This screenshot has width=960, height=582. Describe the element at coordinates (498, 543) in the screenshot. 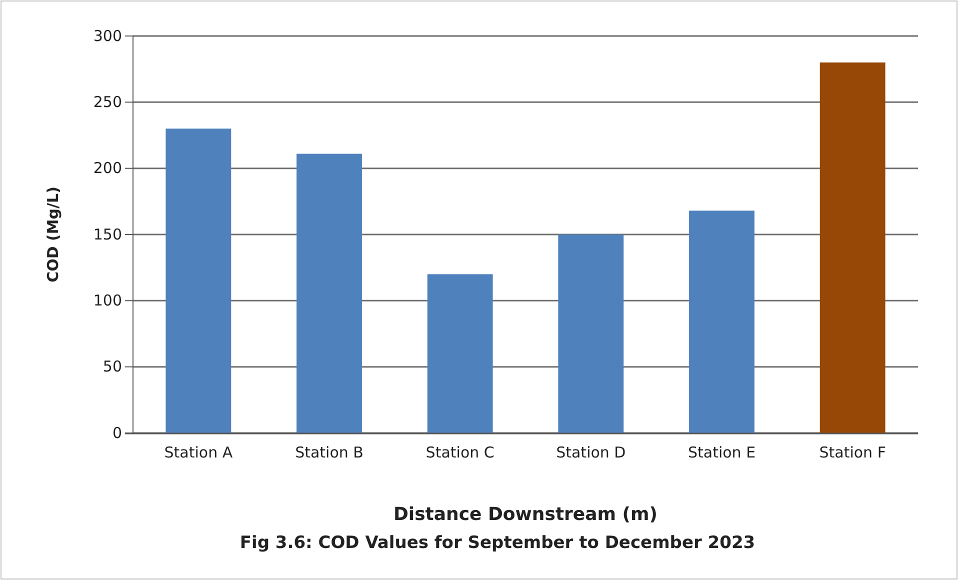

I see `text: Fig 3.6: COD Values for September to December 2023` at that location.